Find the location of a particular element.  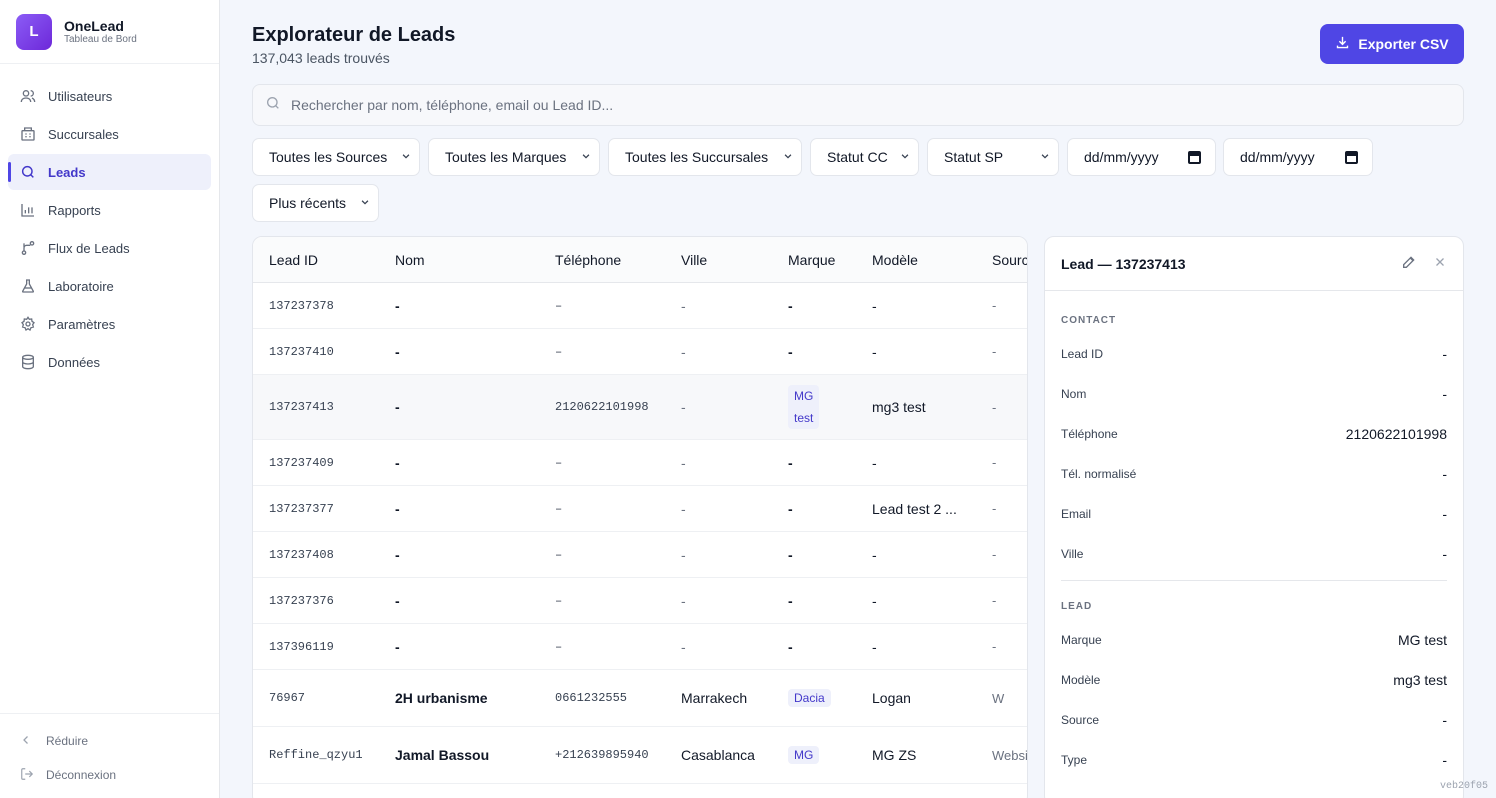

detail-field: Modèle mg3 test is located at coordinates (1254, 680).